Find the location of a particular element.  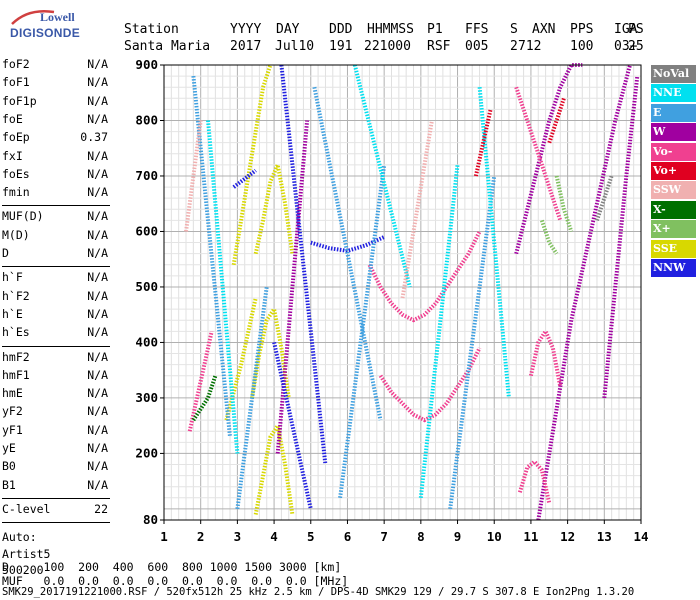

x-tick-label: 8 is located at coordinates (421, 536).